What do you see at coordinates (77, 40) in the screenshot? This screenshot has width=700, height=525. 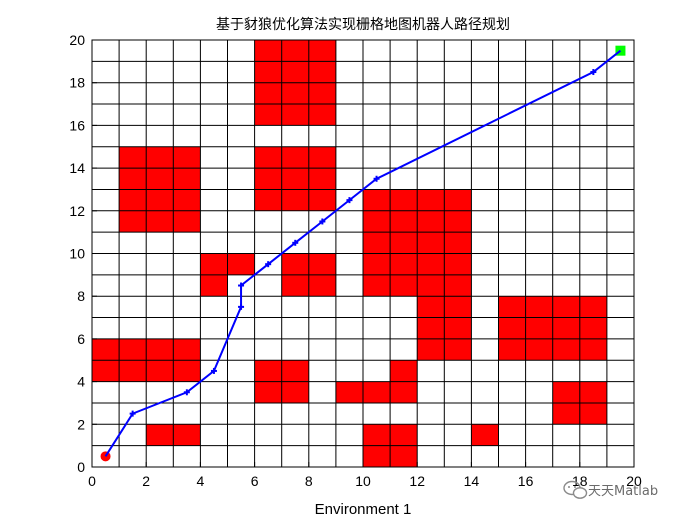 I see `y-tick-label: 20` at bounding box center [77, 40].